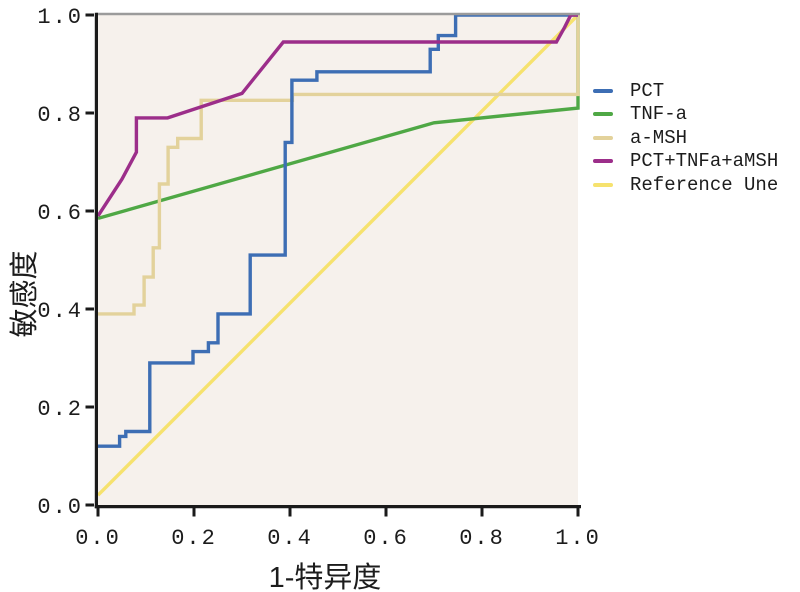  What do you see at coordinates (60, 115) in the screenshot?
I see `y-tick-label: 0.8` at bounding box center [60, 115].